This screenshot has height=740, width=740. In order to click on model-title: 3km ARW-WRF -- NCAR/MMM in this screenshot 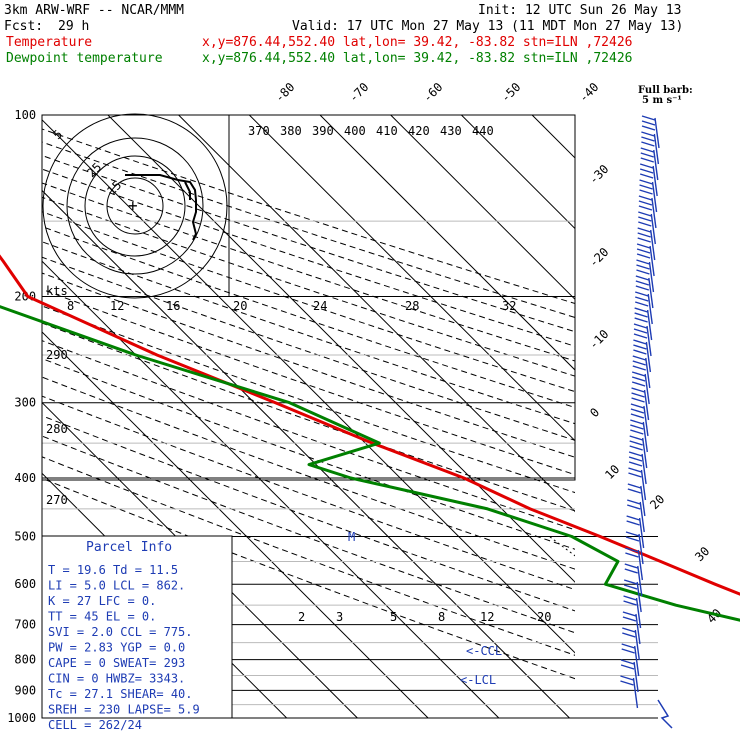, I will do `click(94, 10)`.